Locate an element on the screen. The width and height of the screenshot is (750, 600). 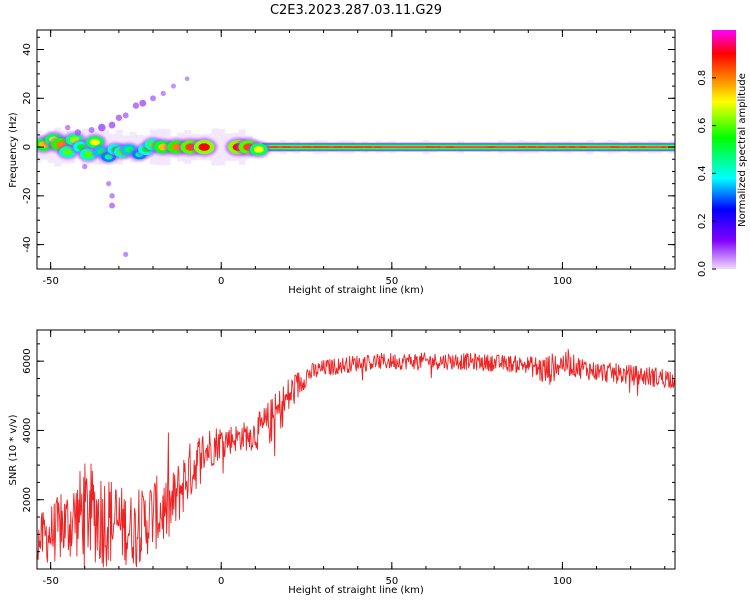
snr-ylabel: SNR (10 * v/v) is located at coordinates (13, 449).